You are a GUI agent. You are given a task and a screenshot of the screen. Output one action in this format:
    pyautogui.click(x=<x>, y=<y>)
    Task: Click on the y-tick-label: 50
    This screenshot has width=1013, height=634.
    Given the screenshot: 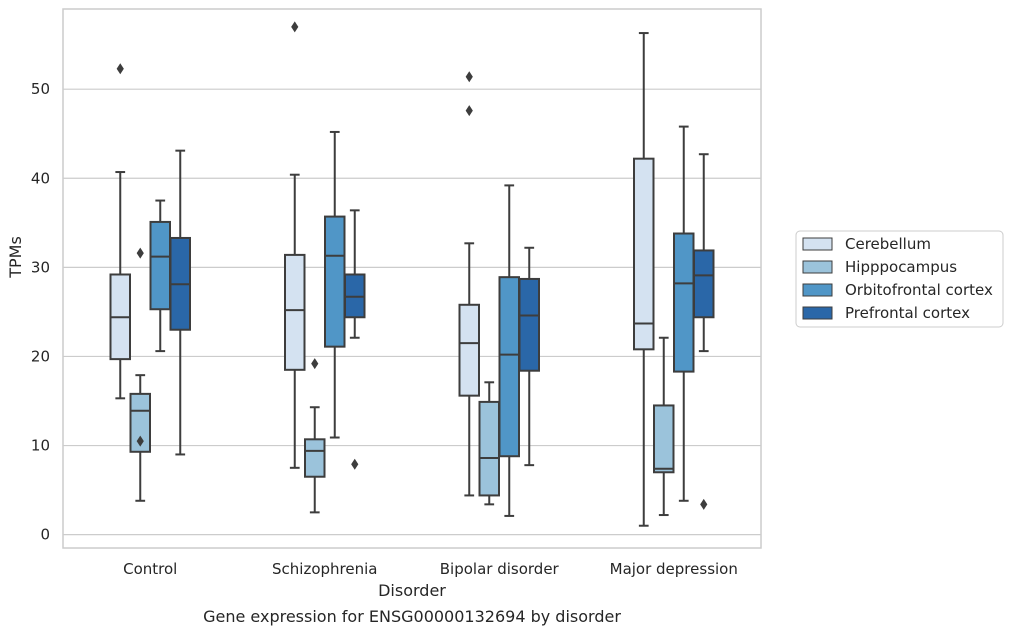 What is the action you would take?
    pyautogui.click(x=40, y=89)
    